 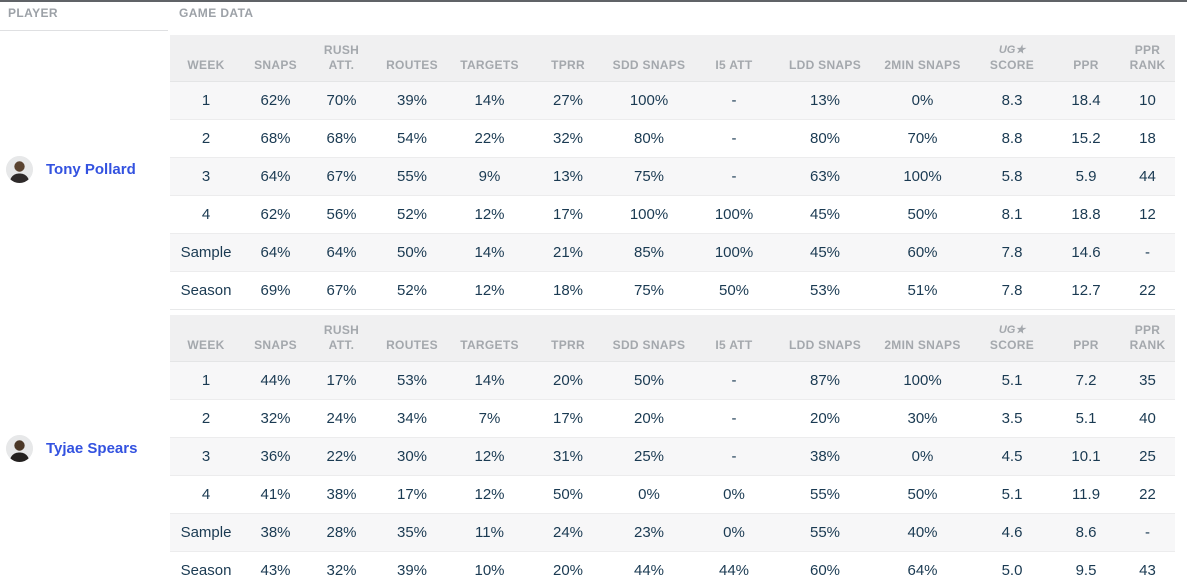 What do you see at coordinates (489, 64) in the screenshot?
I see `column-header-text: TARGETS` at bounding box center [489, 64].